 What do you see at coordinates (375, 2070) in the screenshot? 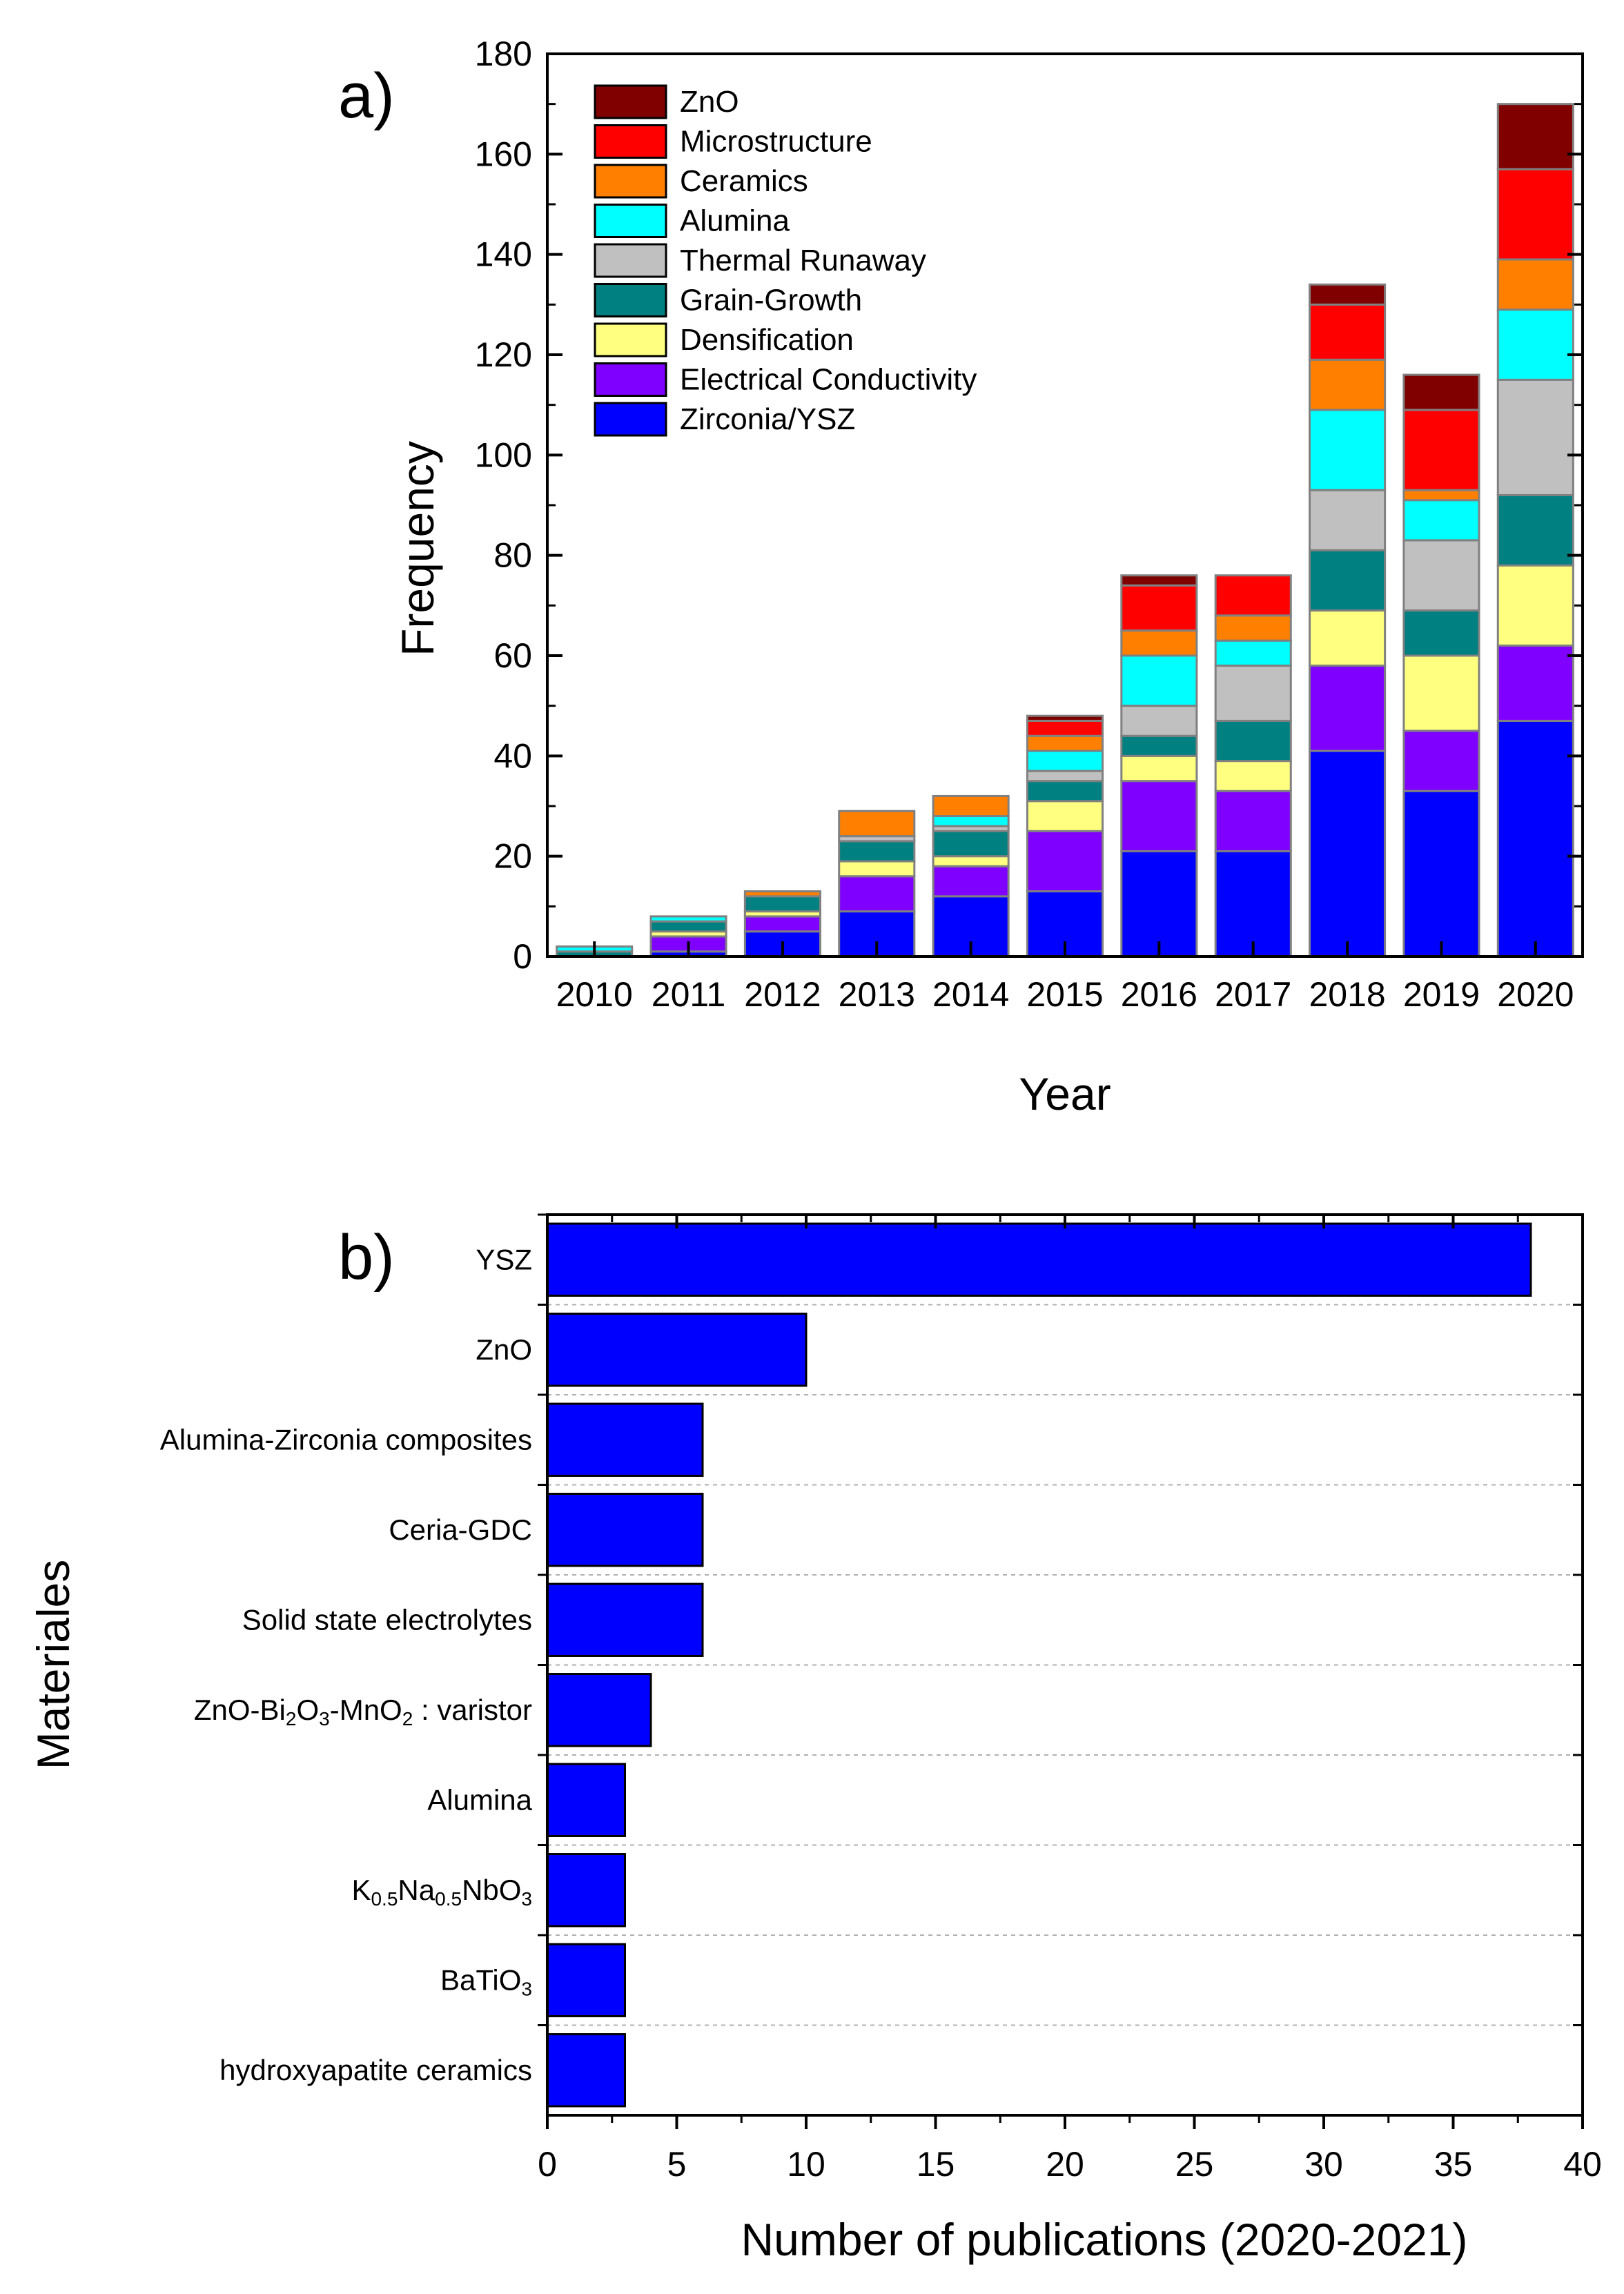
I see `category-label: hydroxyapatite ceramics` at bounding box center [375, 2070].